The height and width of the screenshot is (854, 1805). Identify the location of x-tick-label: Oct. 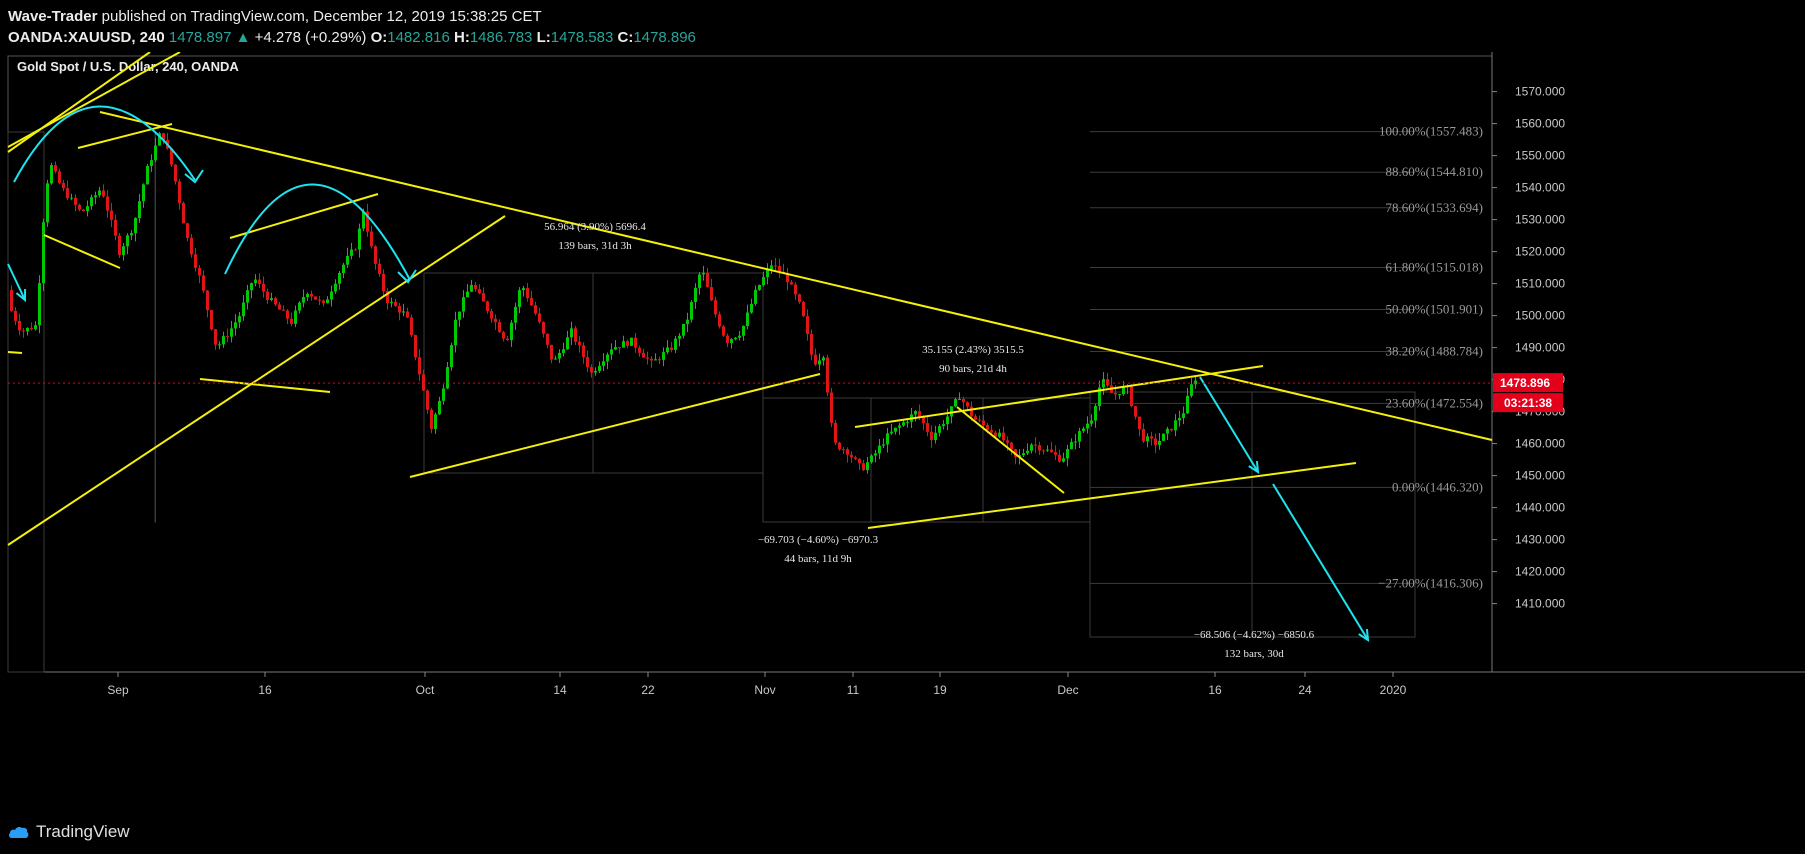
(425, 690).